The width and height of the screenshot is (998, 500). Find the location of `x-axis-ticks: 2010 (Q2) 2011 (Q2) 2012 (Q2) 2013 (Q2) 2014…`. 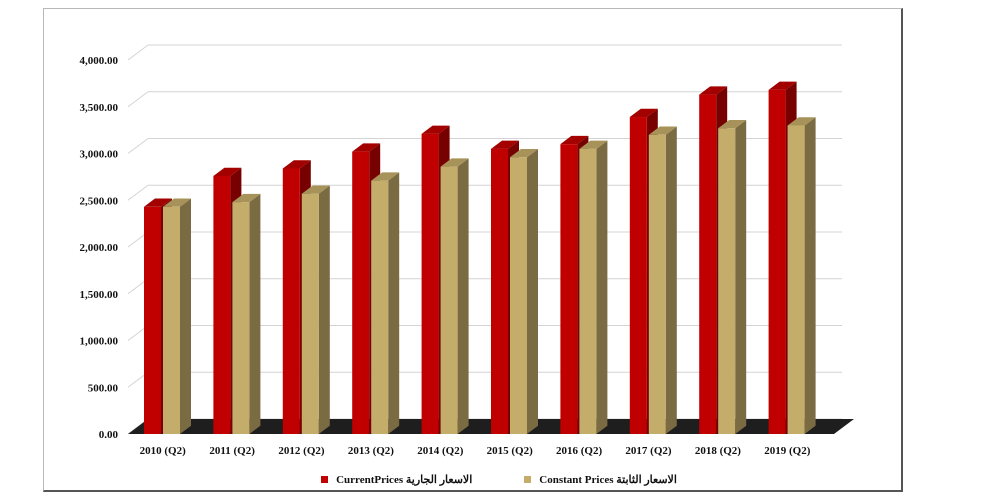

x-axis-ticks: 2010 (Q2) 2011 (Q2) 2012 (Q2) 2013 (Q2) 2014… is located at coordinates (475, 451).